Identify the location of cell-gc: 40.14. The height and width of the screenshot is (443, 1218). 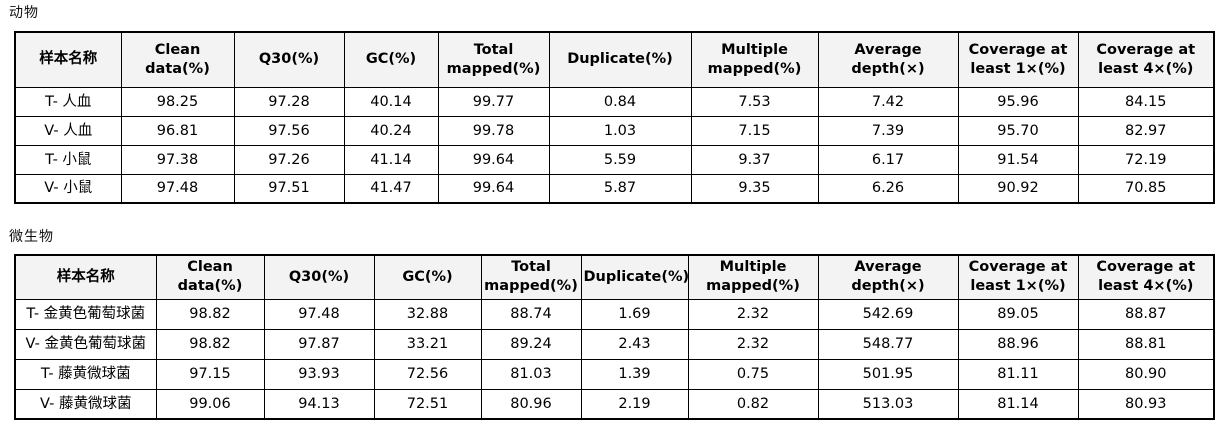
(391, 101).